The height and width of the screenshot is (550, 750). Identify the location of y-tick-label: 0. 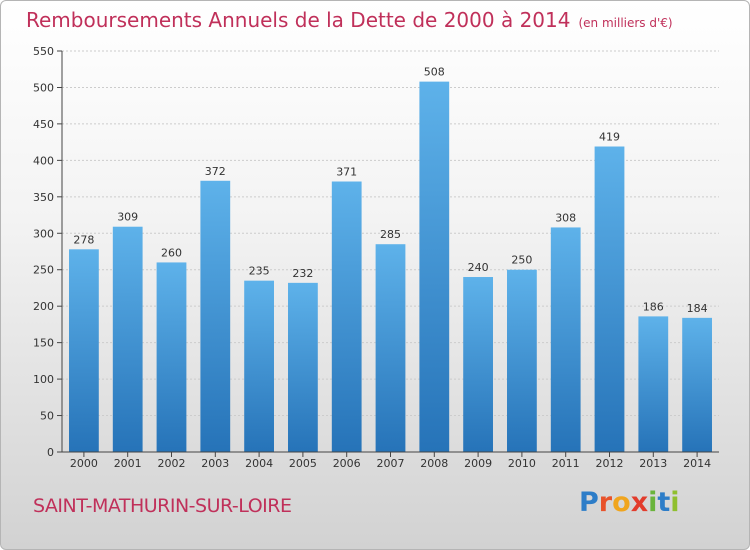
(50, 452).